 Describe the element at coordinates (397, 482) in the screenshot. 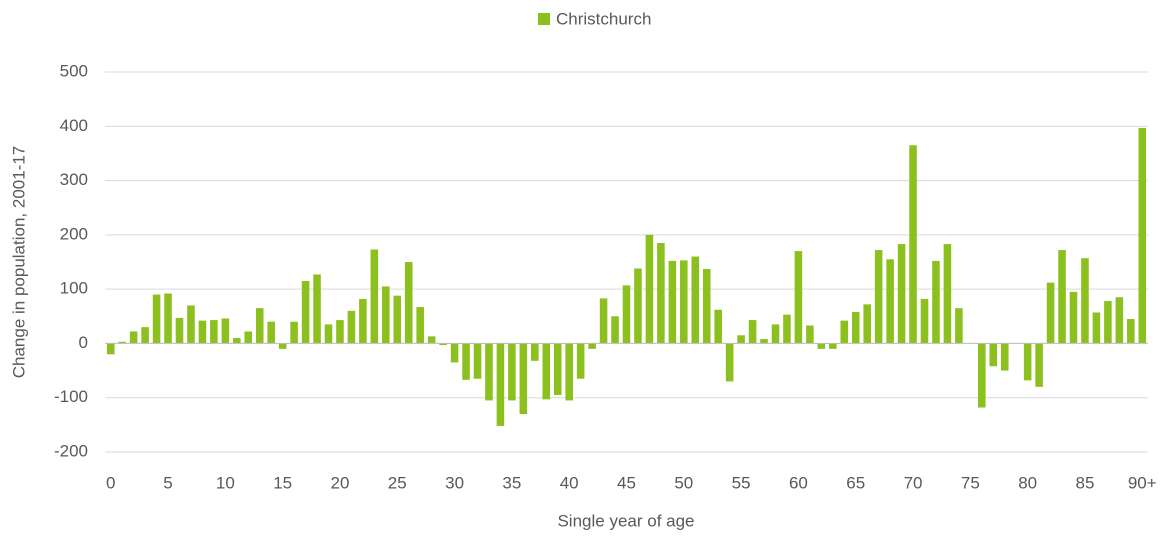

I see `x-tick-label: 25` at that location.